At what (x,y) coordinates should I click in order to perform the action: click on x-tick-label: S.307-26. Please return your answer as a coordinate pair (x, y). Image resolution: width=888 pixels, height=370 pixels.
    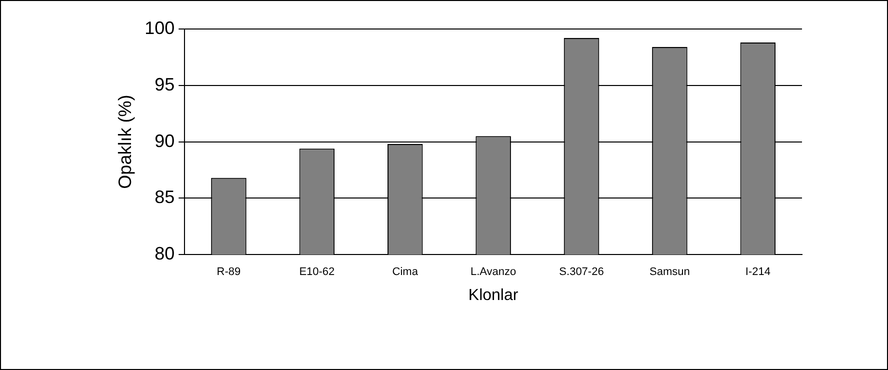
    Looking at the image, I should click on (581, 272).